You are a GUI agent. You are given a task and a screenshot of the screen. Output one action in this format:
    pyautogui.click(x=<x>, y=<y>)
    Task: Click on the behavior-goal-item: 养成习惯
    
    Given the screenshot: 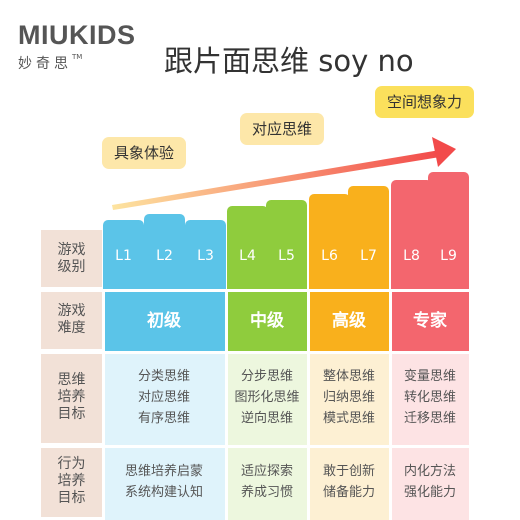 What is the action you would take?
    pyautogui.click(x=266, y=492)
    